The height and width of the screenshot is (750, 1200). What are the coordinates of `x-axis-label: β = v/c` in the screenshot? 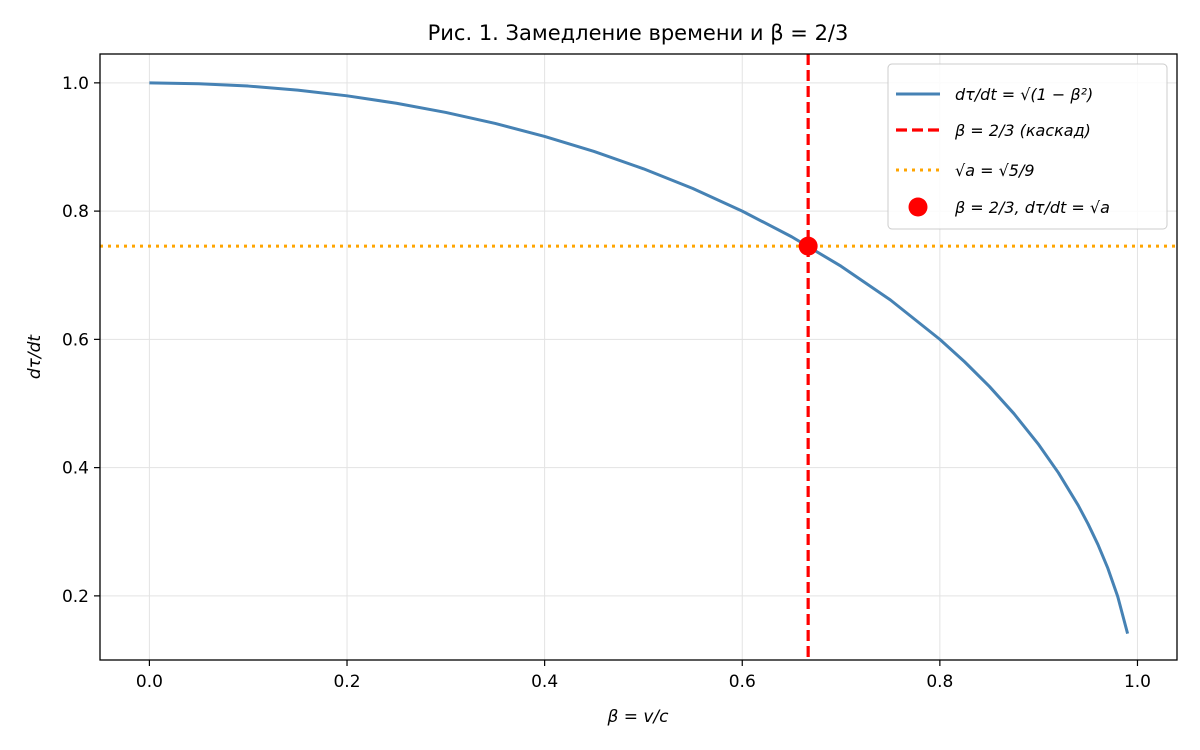 It's located at (637, 717).